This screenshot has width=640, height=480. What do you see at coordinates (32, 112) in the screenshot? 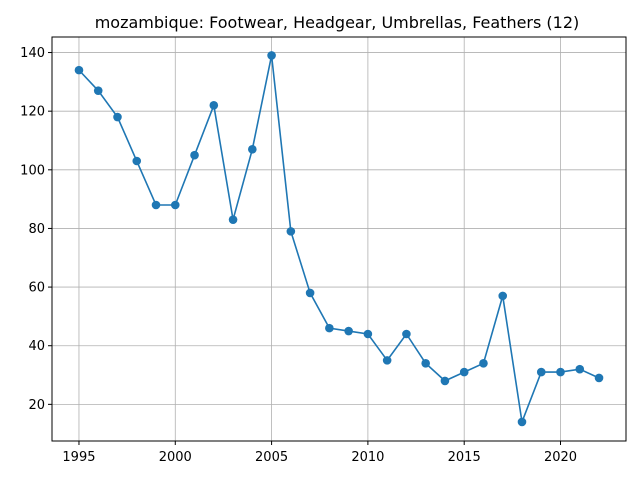
I see `y-tick-label: 120` at bounding box center [32, 112].